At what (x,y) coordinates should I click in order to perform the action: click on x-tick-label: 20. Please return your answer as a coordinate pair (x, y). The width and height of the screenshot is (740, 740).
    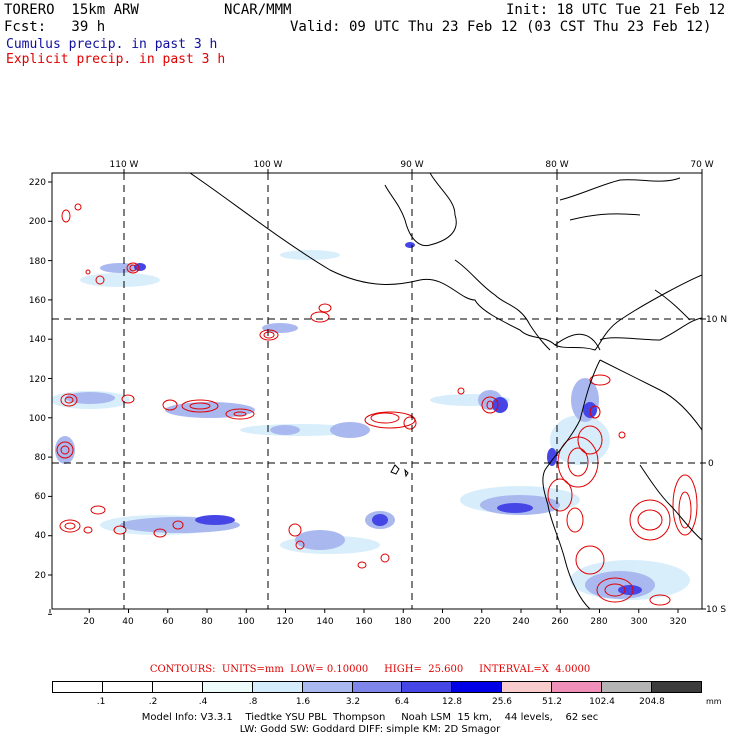
    Looking at the image, I should click on (89, 622).